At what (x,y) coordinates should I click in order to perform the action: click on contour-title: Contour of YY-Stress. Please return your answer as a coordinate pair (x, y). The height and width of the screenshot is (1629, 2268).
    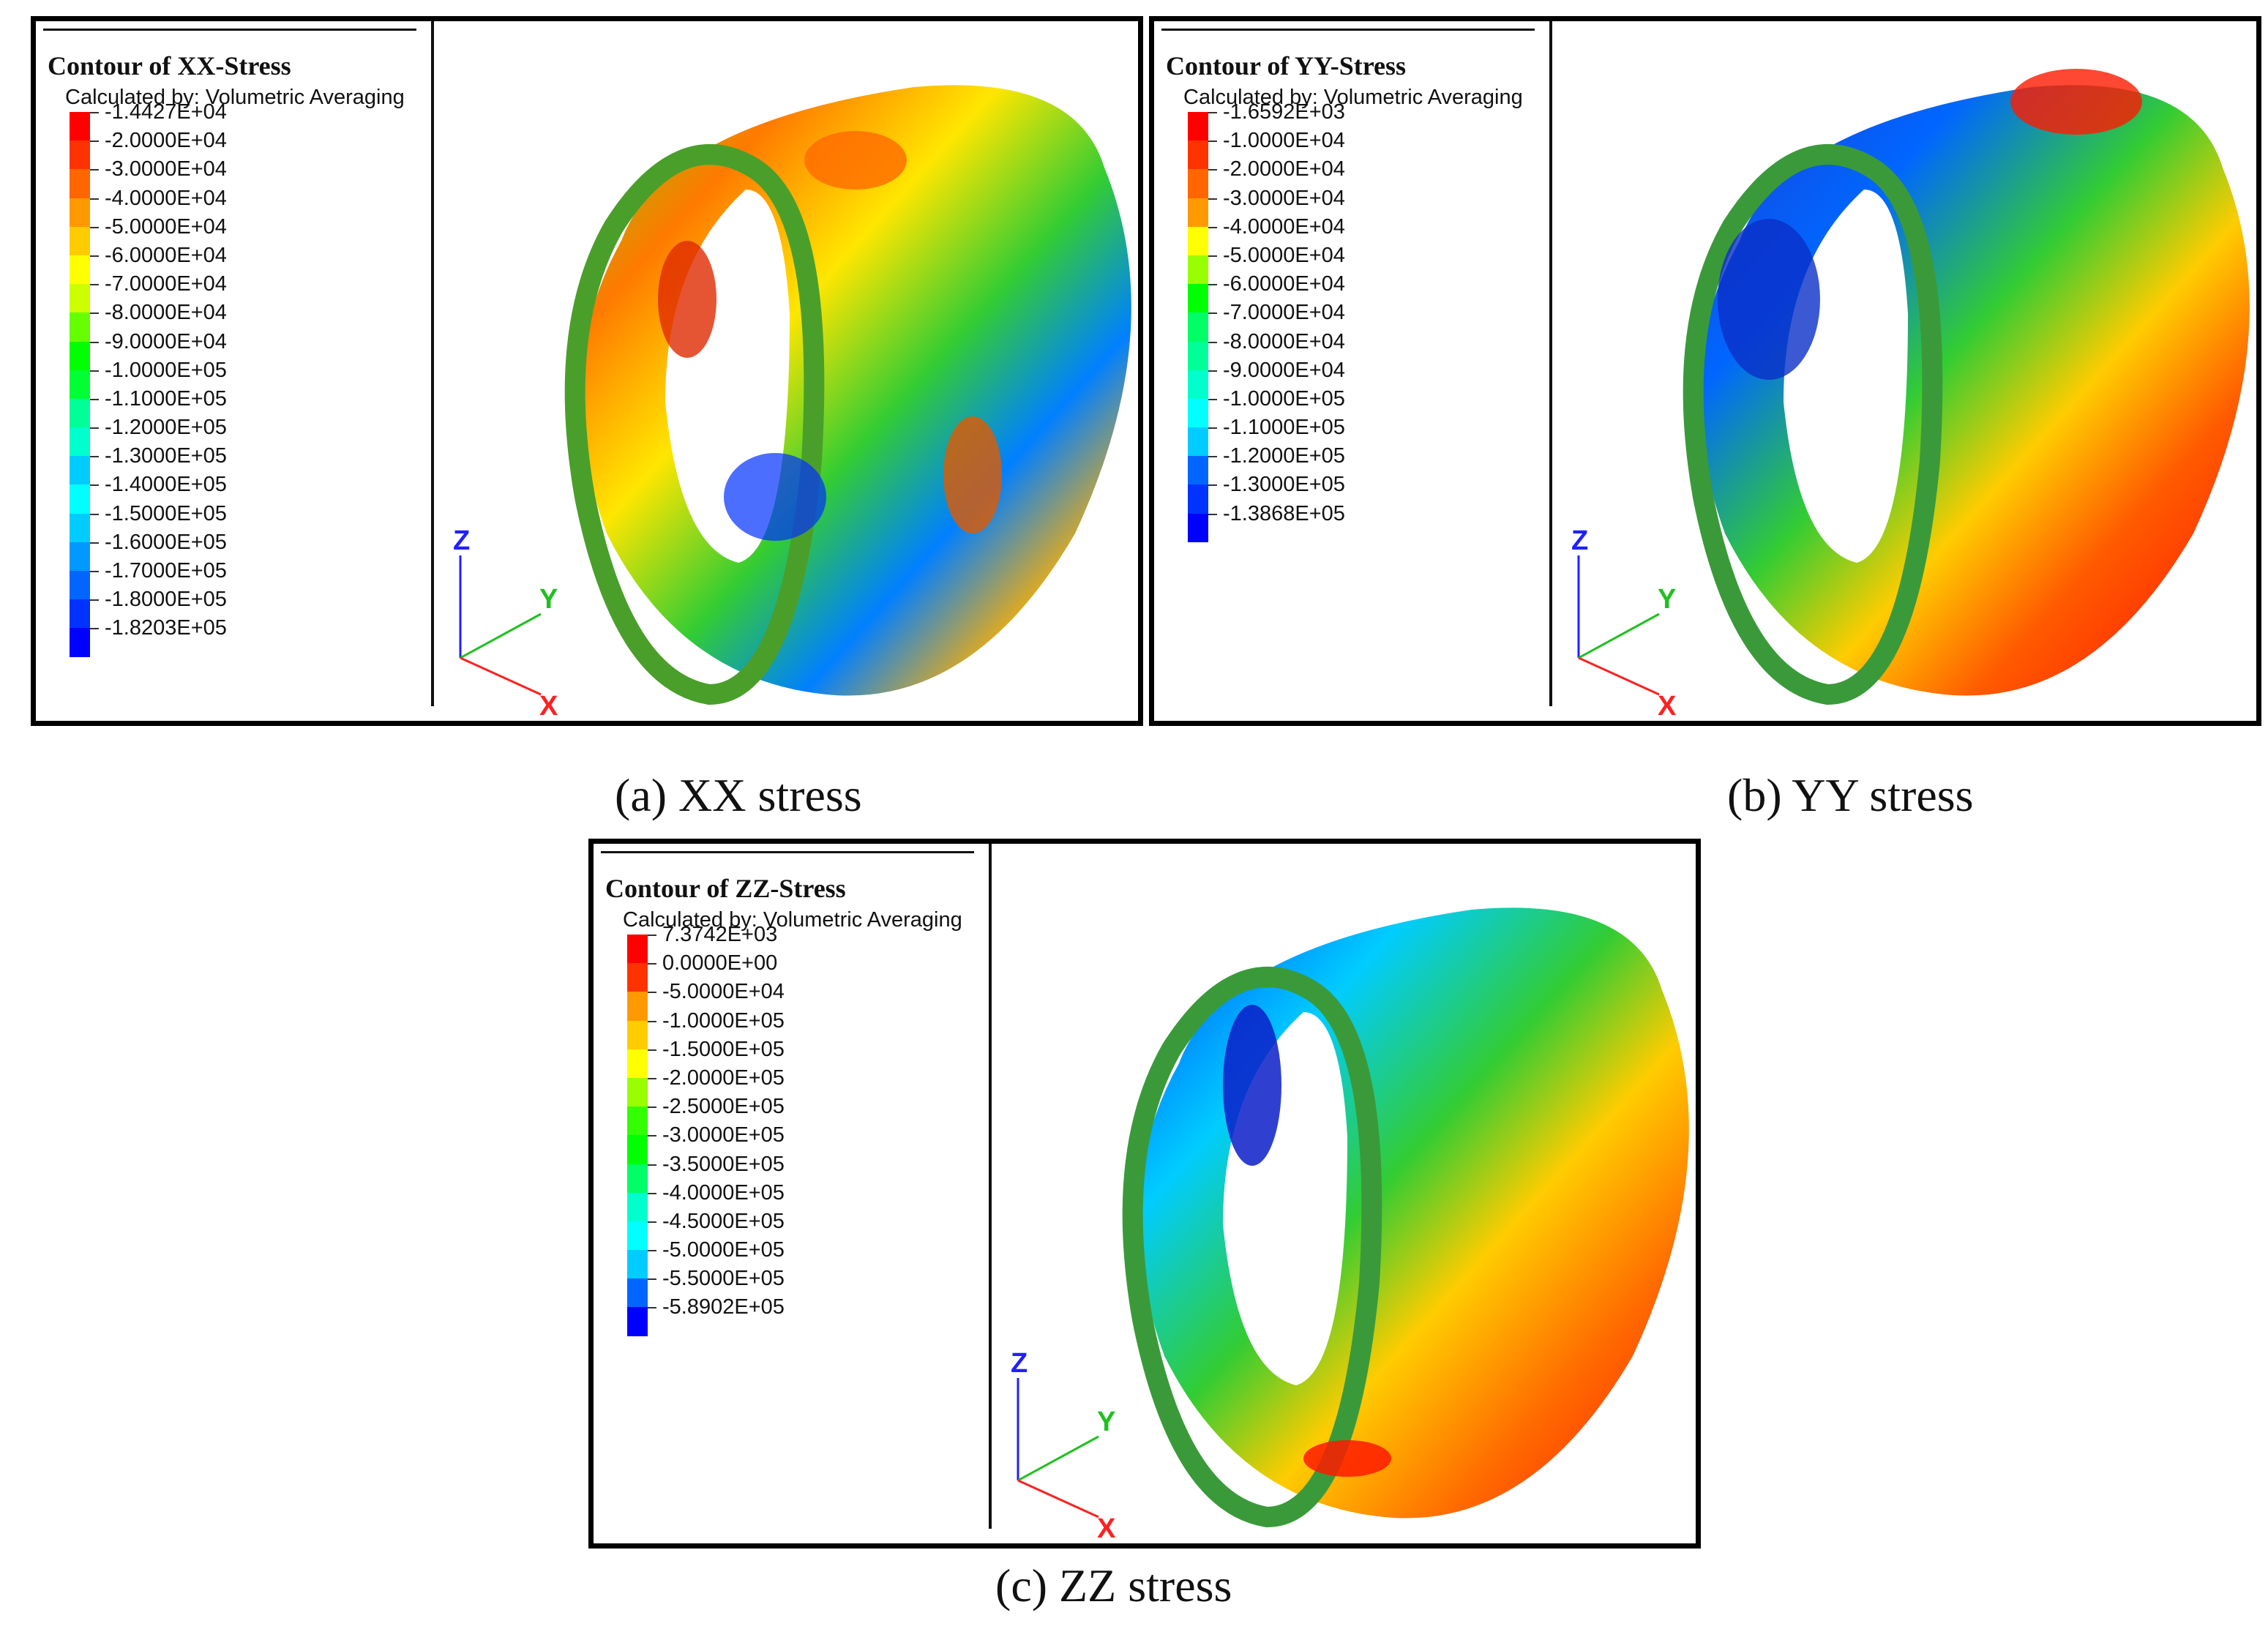
    Looking at the image, I should click on (1286, 65).